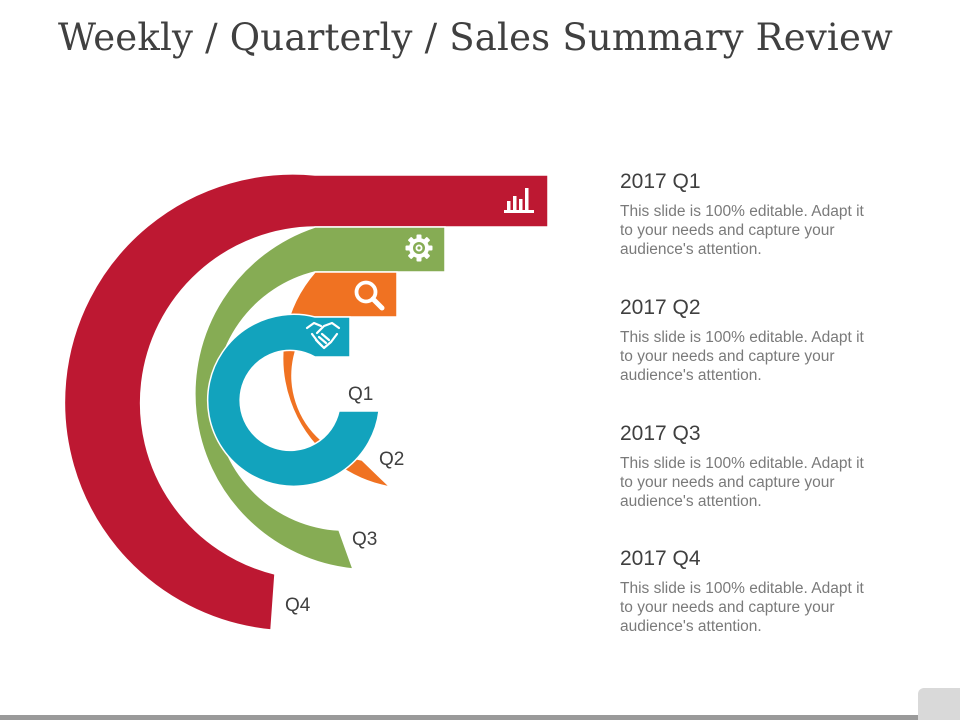  What do you see at coordinates (480, 717) in the screenshot?
I see `footer-bar` at bounding box center [480, 717].